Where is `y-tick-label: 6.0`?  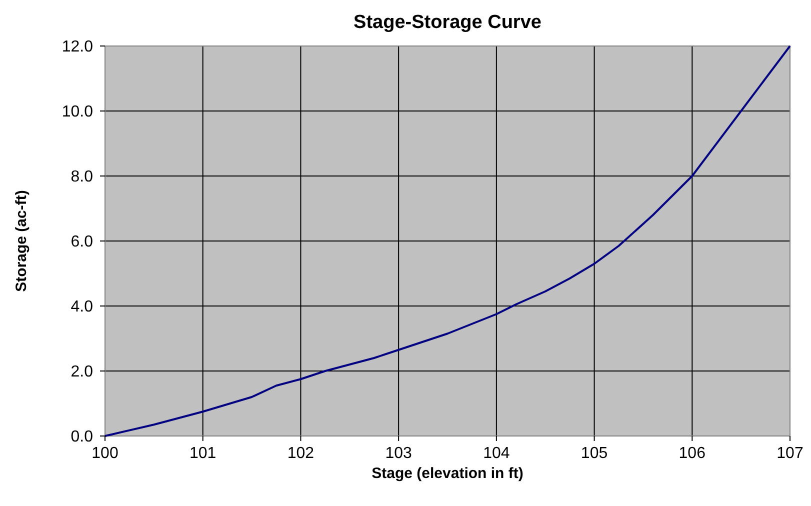 y-tick-label: 6.0 is located at coordinates (82, 242).